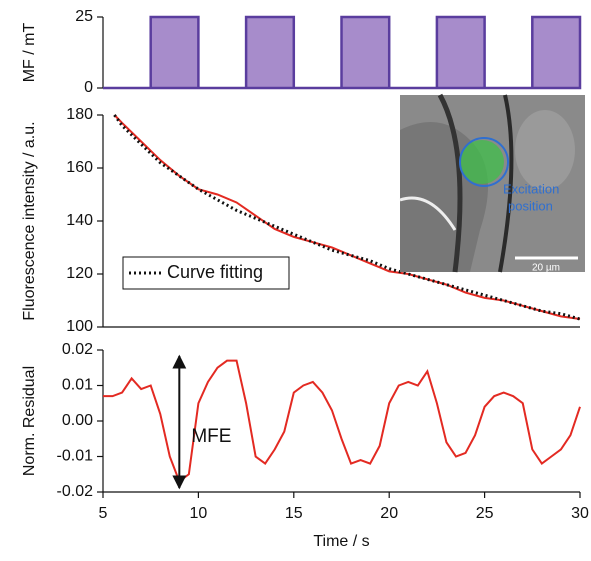 The height and width of the screenshot is (561, 591). What do you see at coordinates (485, 513) in the screenshot?
I see `x-tick-label: 25` at bounding box center [485, 513].